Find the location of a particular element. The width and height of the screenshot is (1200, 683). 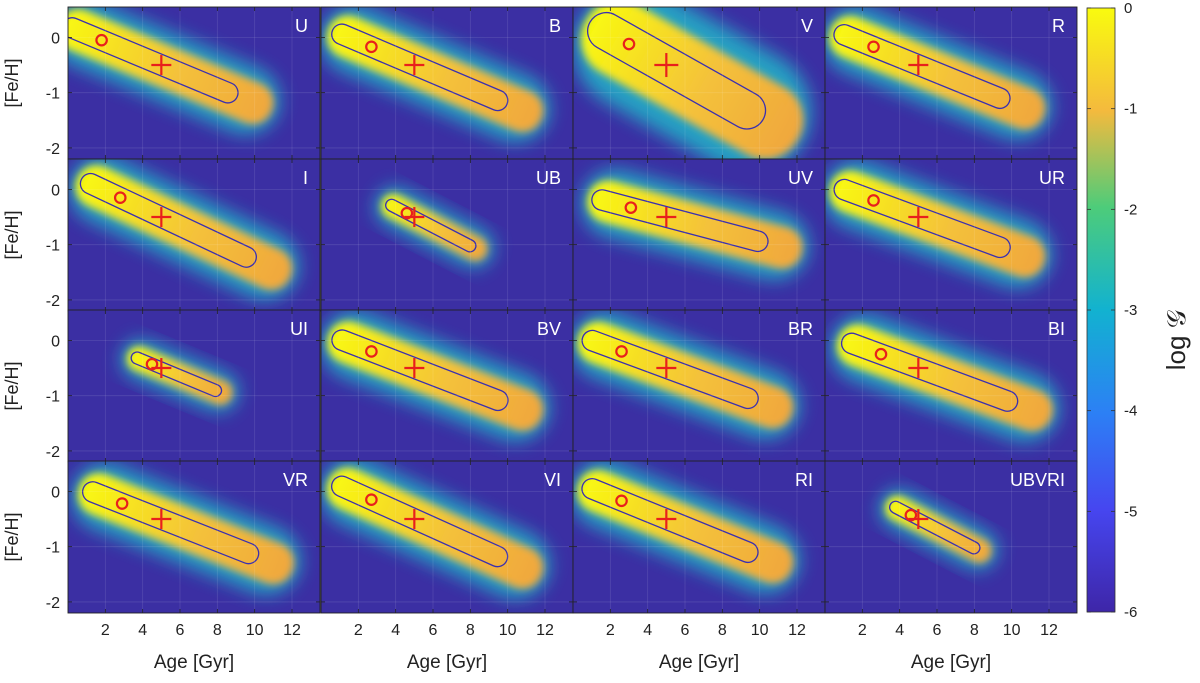

panel-label: BI is located at coordinates (1056, 329).